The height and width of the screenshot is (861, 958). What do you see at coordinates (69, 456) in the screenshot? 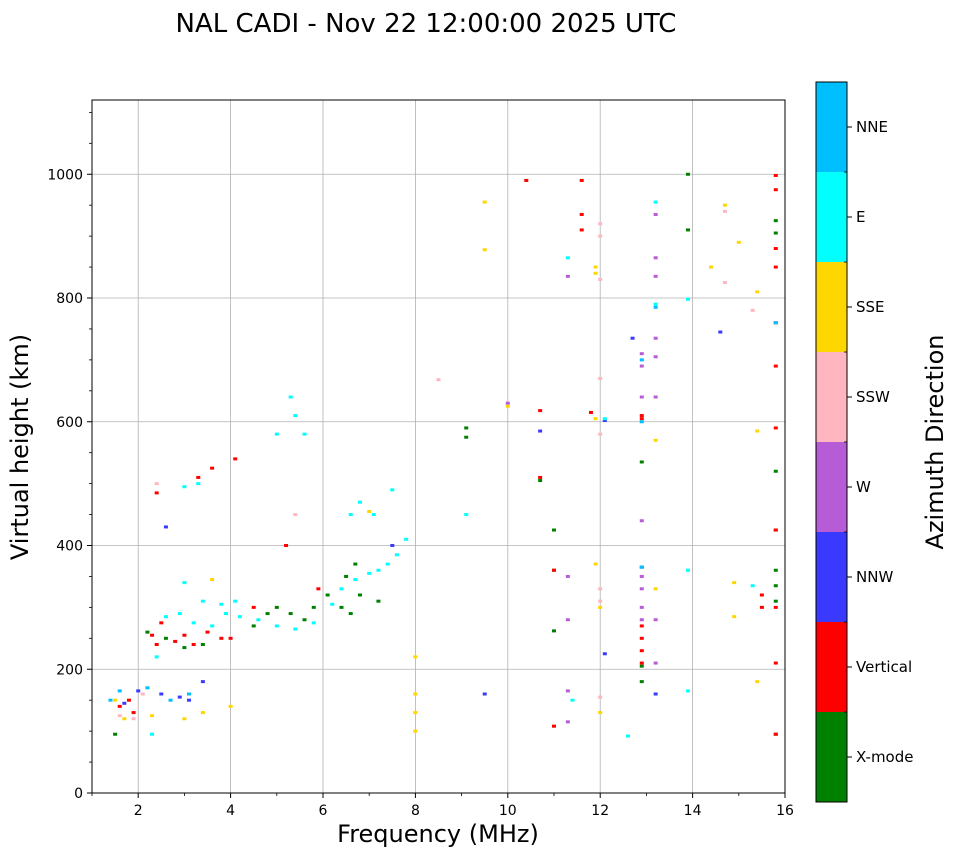
I see `y-axis-ticks: 0 200 400 600 800 1000` at bounding box center [69, 456].